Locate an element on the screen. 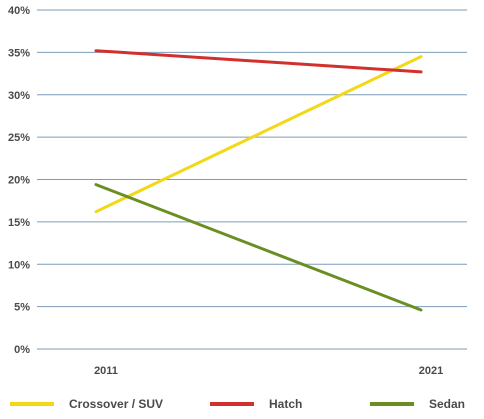  legend: Crossover / SUV Hatch Sedan is located at coordinates (237, 404).